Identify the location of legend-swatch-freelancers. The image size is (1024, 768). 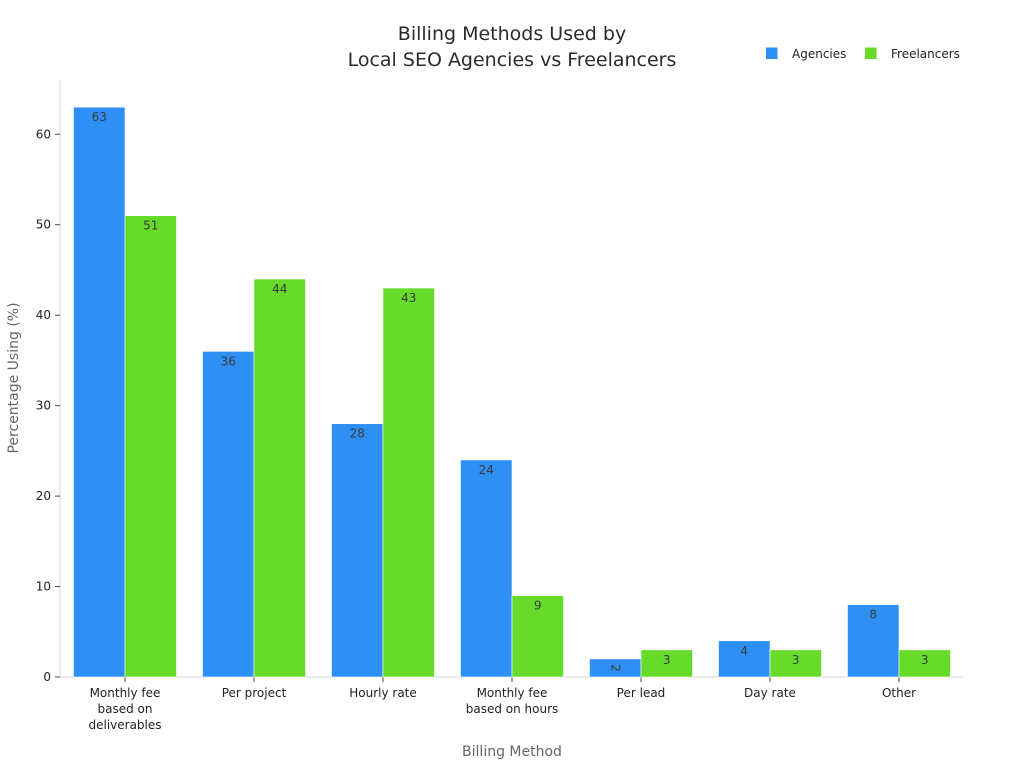
(871, 53).